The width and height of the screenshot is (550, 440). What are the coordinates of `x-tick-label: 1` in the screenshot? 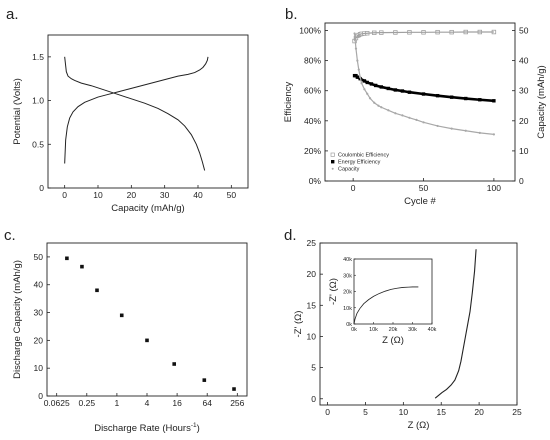 It's located at (117, 403).